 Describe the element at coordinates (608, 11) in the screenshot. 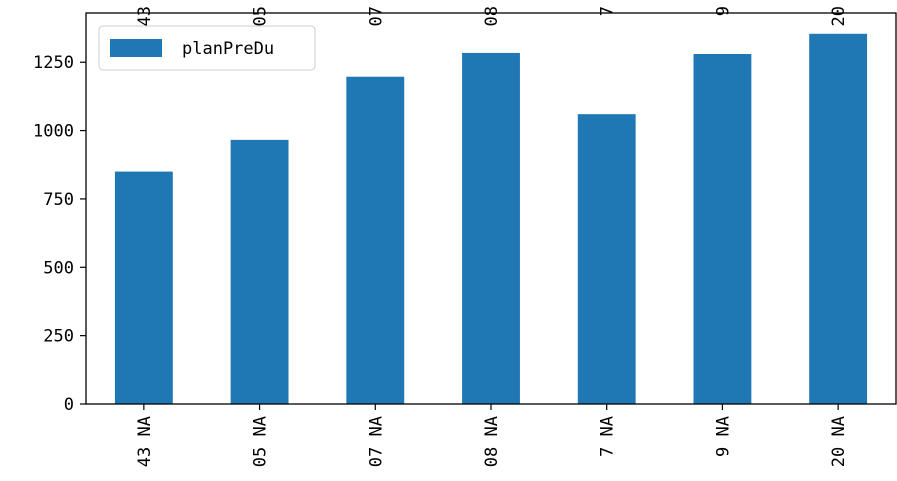

I see `x-top-label: 7` at that location.